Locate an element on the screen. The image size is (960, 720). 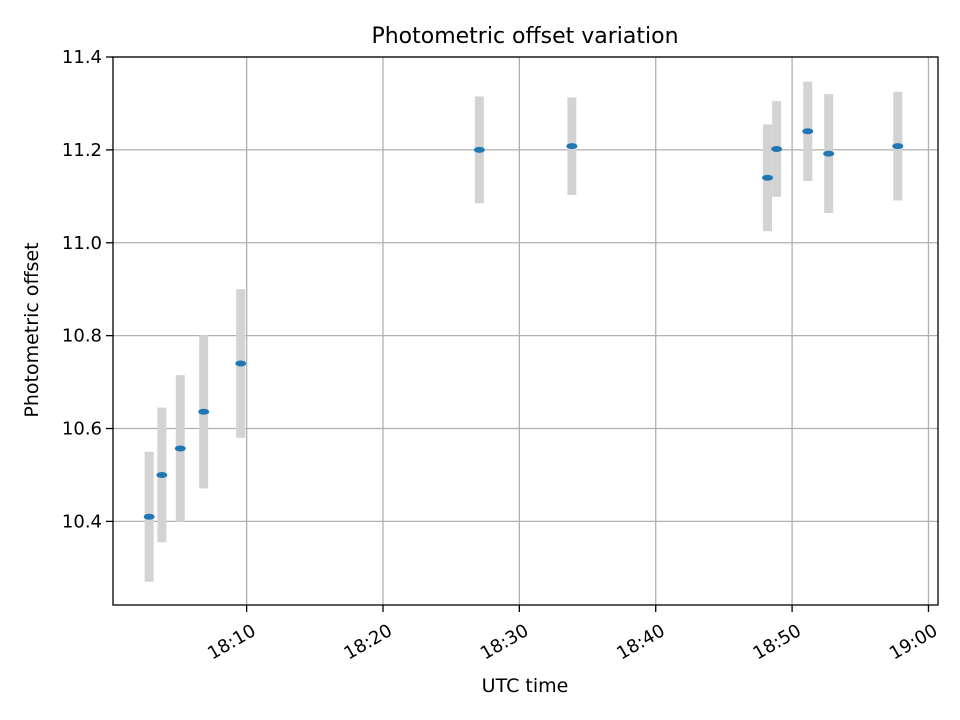
y-tick-label: 10.4 is located at coordinates (82, 521).